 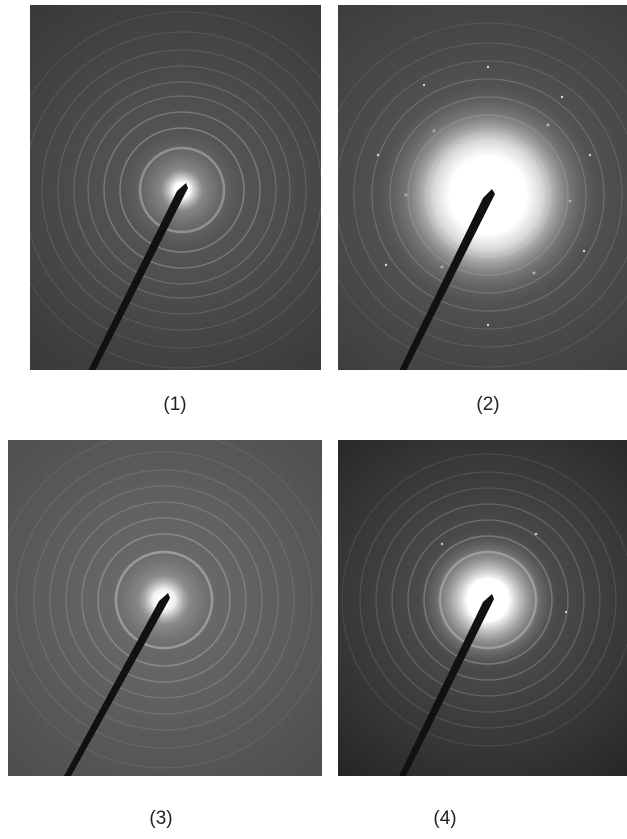 What do you see at coordinates (161, 818) in the screenshot?
I see `panel-label-3: (3)` at bounding box center [161, 818].